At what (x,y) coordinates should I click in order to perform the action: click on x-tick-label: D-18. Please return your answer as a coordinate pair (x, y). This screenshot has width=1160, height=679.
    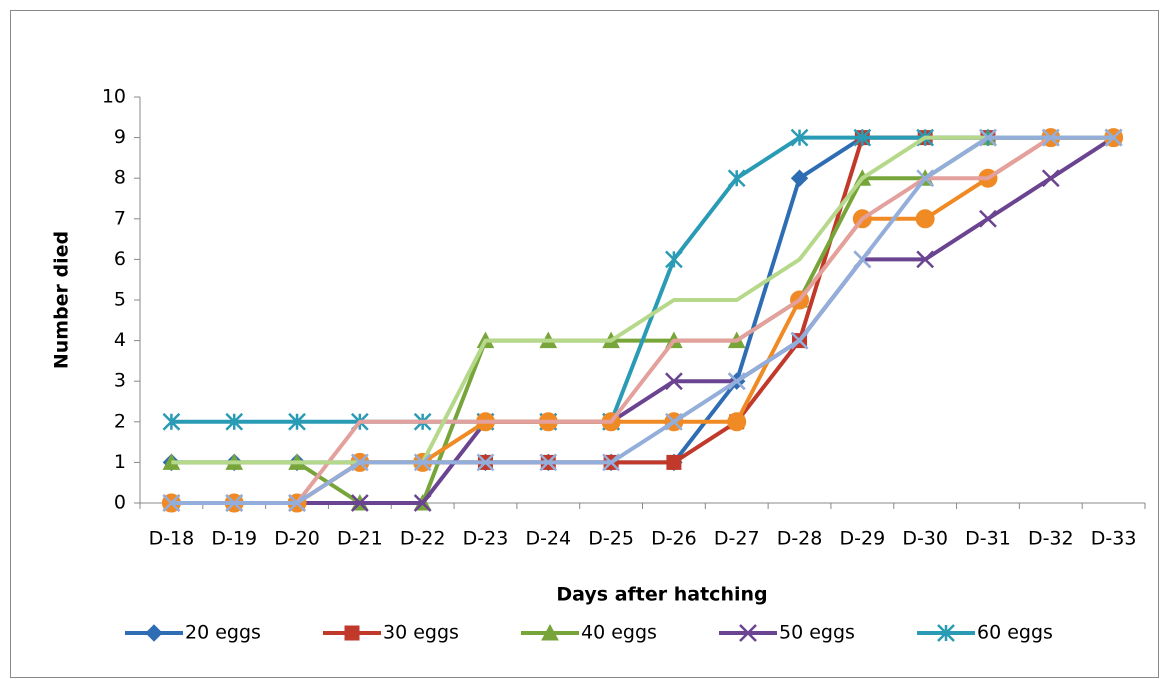
    Looking at the image, I should click on (172, 539).